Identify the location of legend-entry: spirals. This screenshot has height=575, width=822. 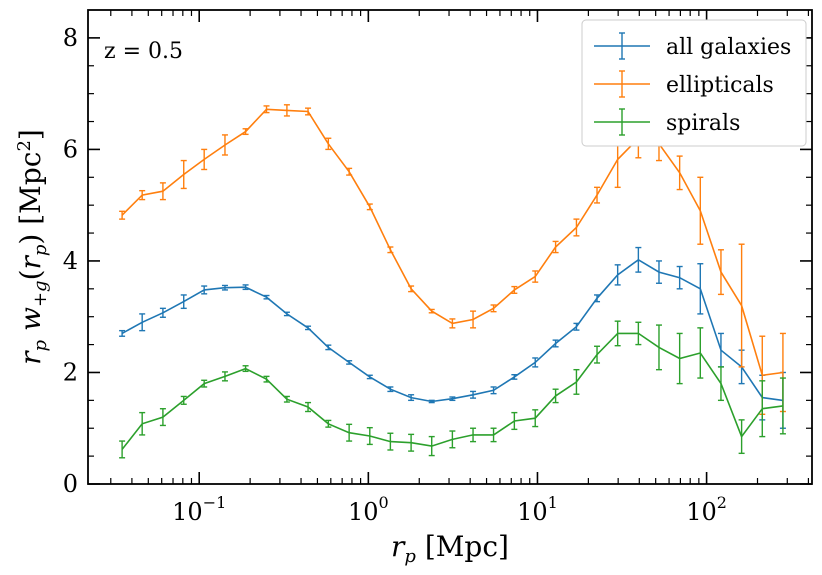
(667, 122).